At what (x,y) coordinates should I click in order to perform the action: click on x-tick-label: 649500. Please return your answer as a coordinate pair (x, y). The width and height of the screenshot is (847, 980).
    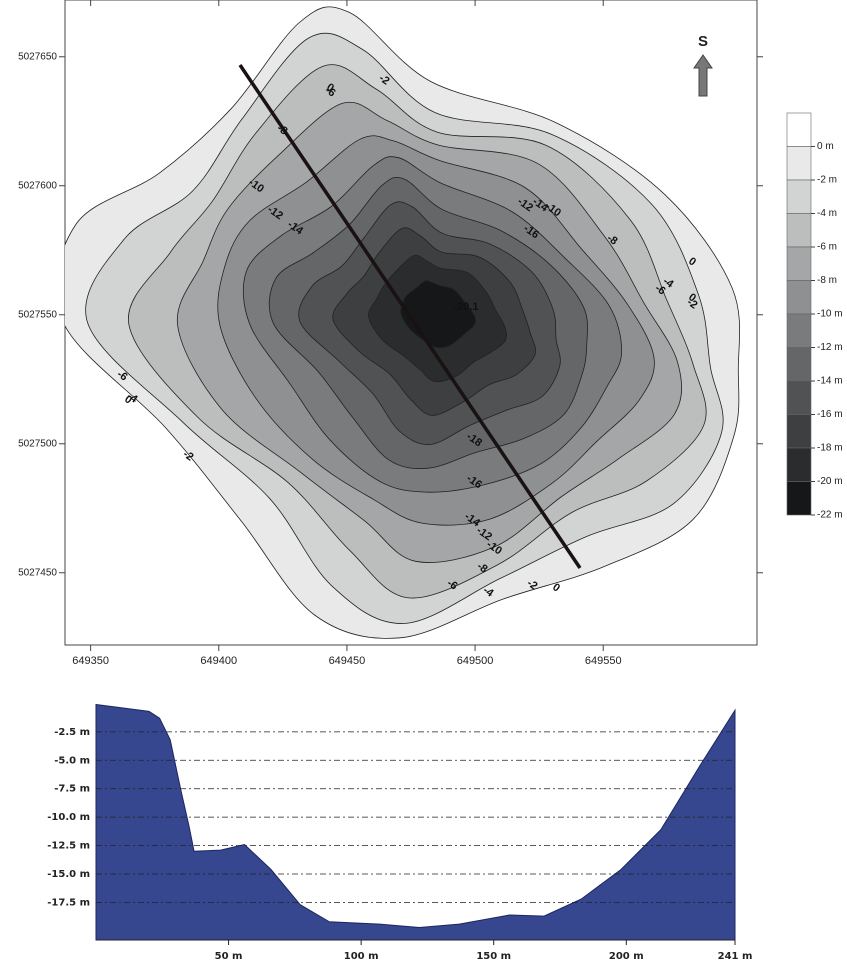
    Looking at the image, I should click on (475, 661).